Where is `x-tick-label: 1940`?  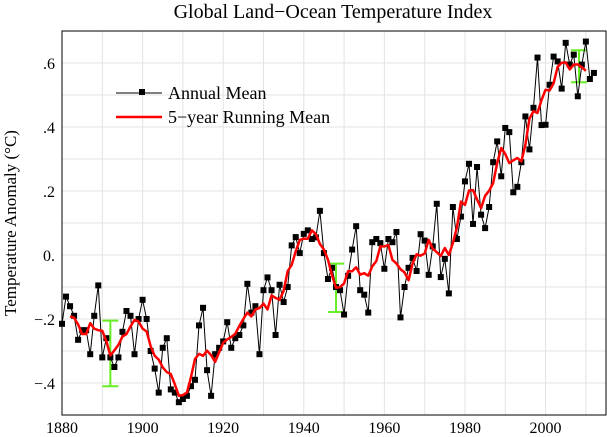
x-tick-label: 1940 is located at coordinates (304, 428).